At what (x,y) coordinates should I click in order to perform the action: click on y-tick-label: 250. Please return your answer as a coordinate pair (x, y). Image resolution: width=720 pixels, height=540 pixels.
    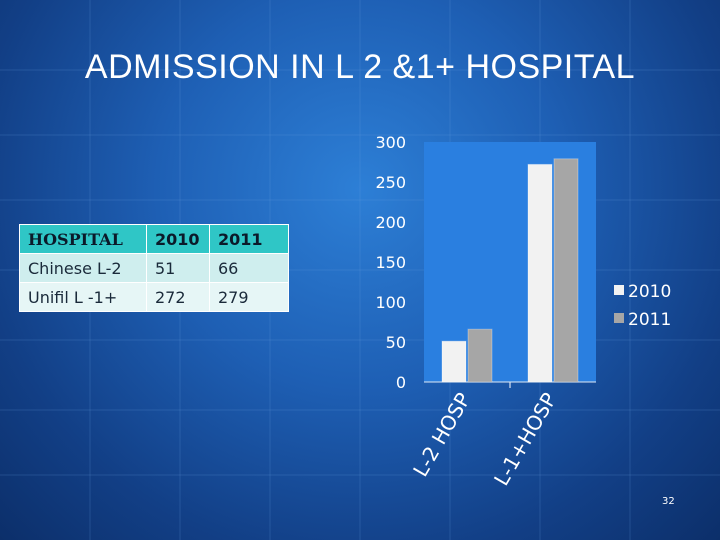
    Looking at the image, I should click on (390, 182).